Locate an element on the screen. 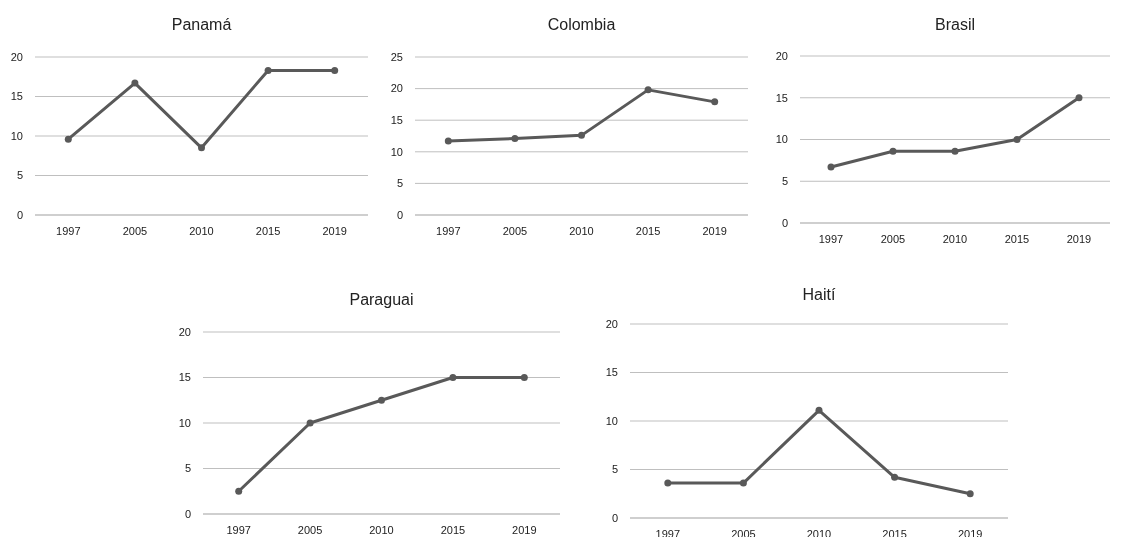 The width and height of the screenshot is (1125, 537). chart-title: Brasil is located at coordinates (955, 24).